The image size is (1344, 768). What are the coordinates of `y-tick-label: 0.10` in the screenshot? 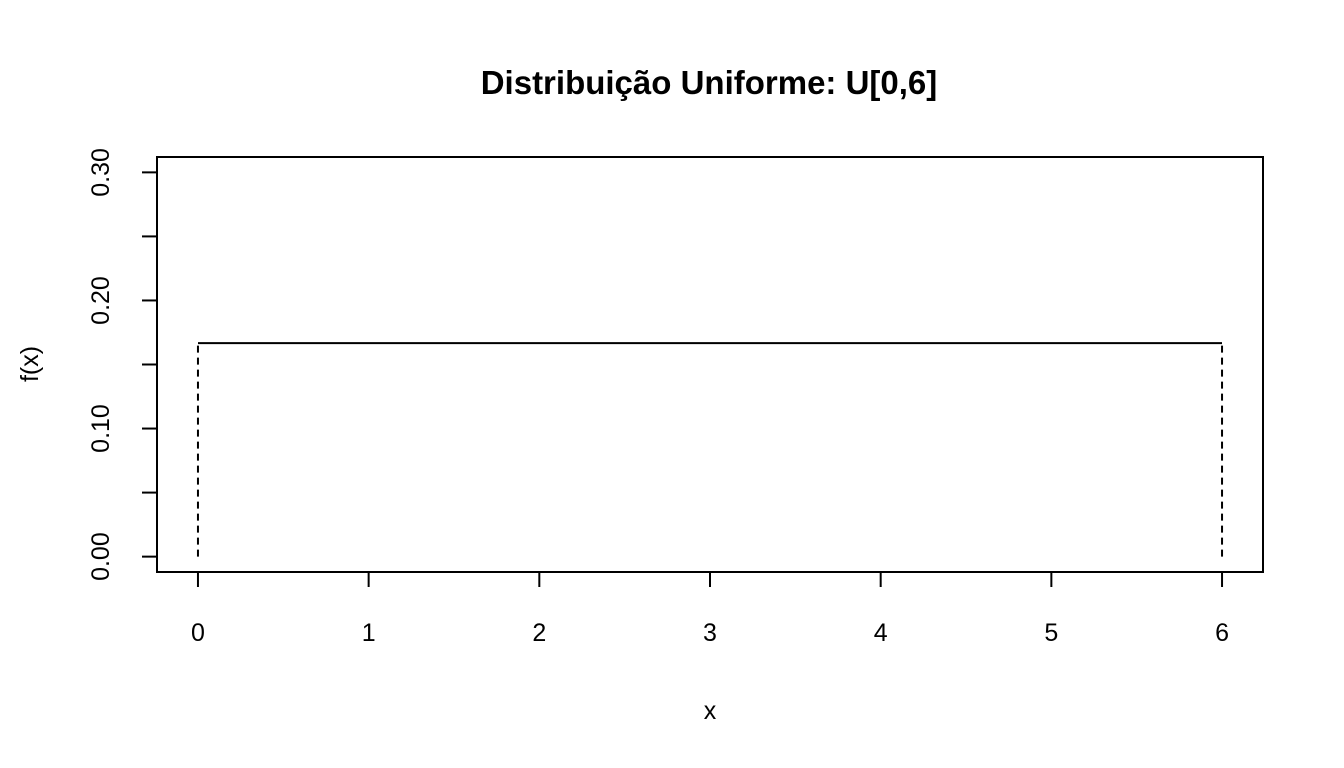 It's located at (101, 428).